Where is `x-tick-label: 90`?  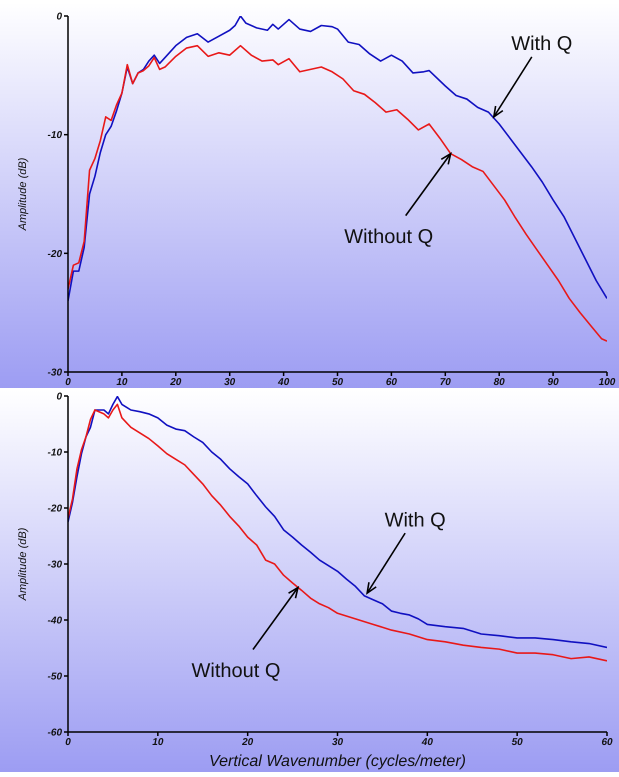 x-tick-label: 90 is located at coordinates (554, 382).